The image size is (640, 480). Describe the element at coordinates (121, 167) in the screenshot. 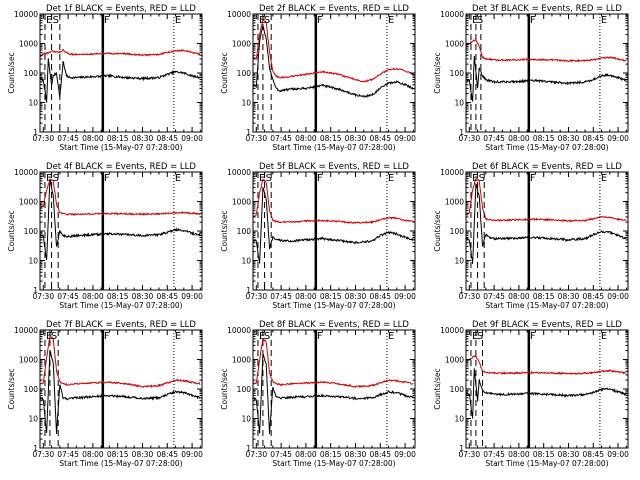

I see `chart-title: Det 4f BLACK = Events, RED = LLD` at that location.